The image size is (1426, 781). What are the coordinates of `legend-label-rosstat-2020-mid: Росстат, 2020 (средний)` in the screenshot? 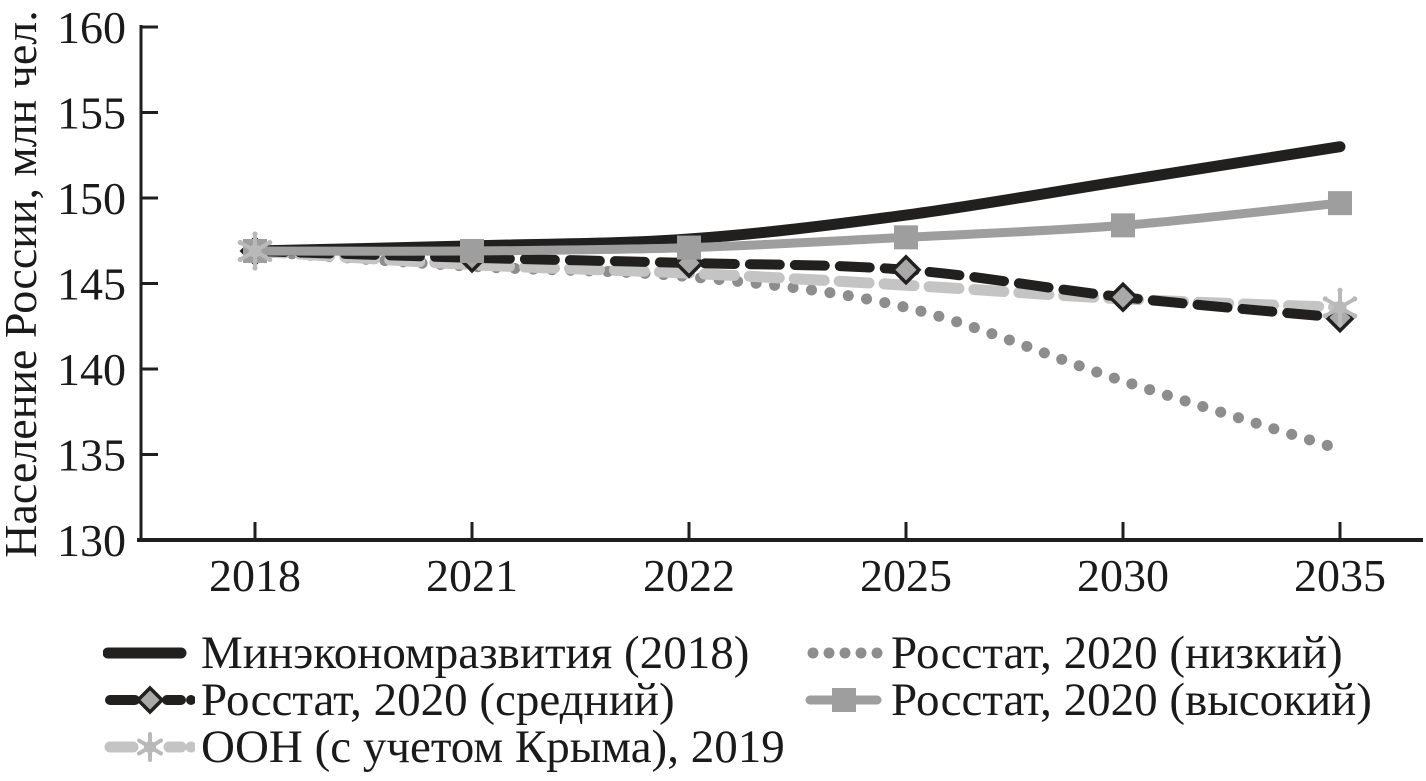 It's located at (438, 700).